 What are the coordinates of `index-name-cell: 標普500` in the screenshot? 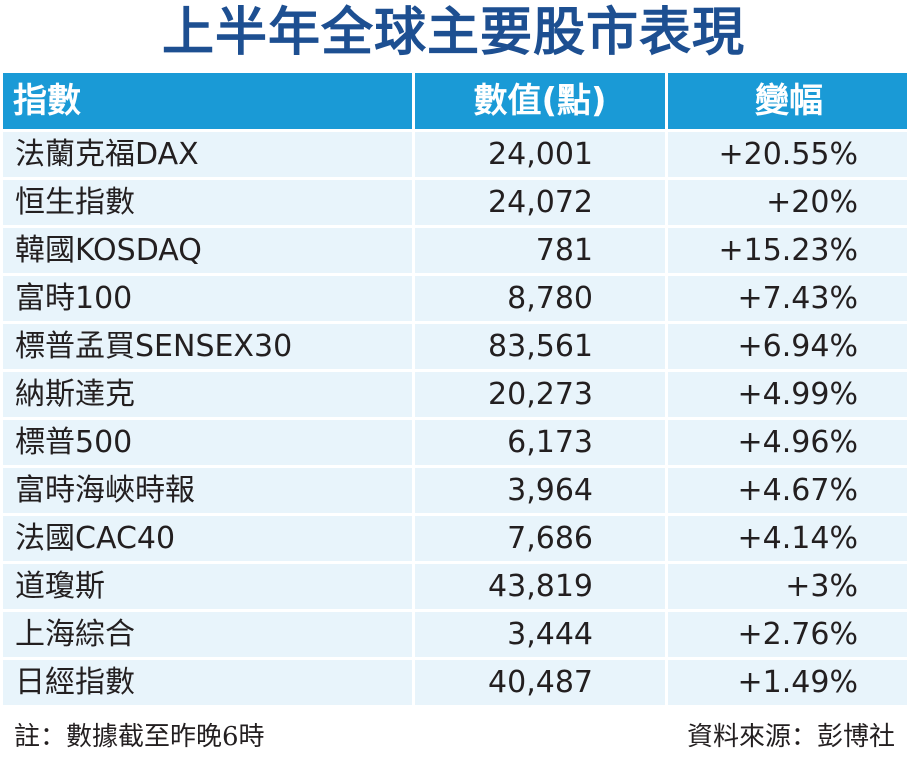 It's located at (207, 442).